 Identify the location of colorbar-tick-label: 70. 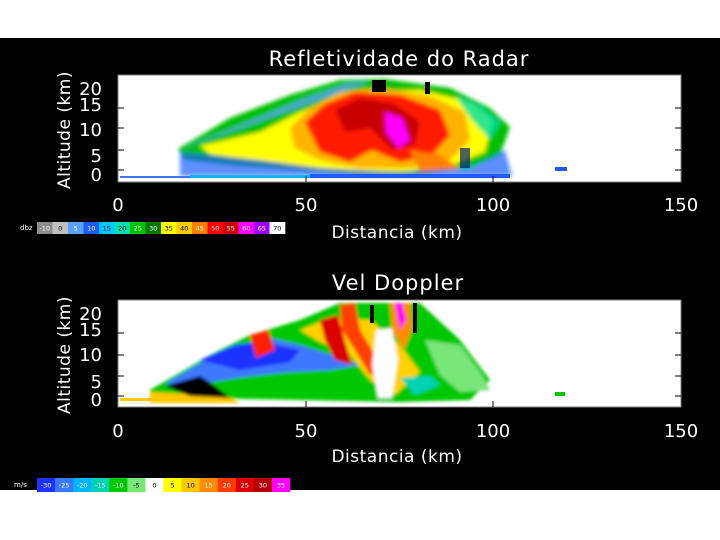
(277, 229).